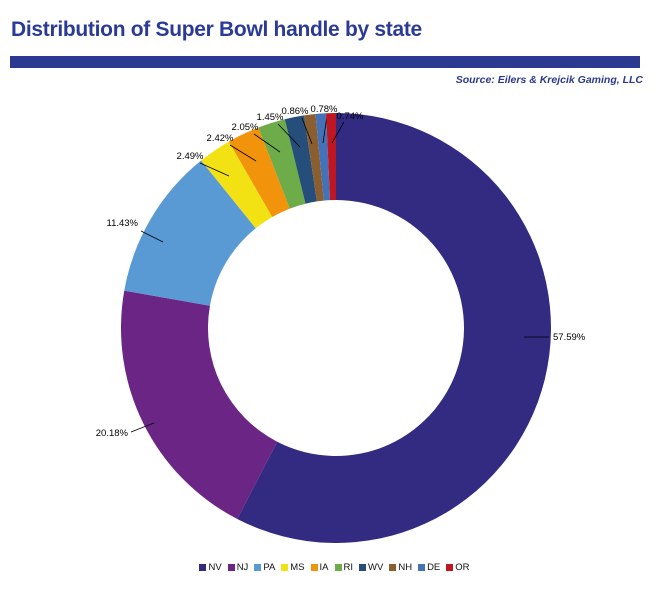 The image size is (669, 597). What do you see at coordinates (549, 80) in the screenshot?
I see `source-attribution: Source: Eilers & Krejcik Gaming, LLC` at bounding box center [549, 80].